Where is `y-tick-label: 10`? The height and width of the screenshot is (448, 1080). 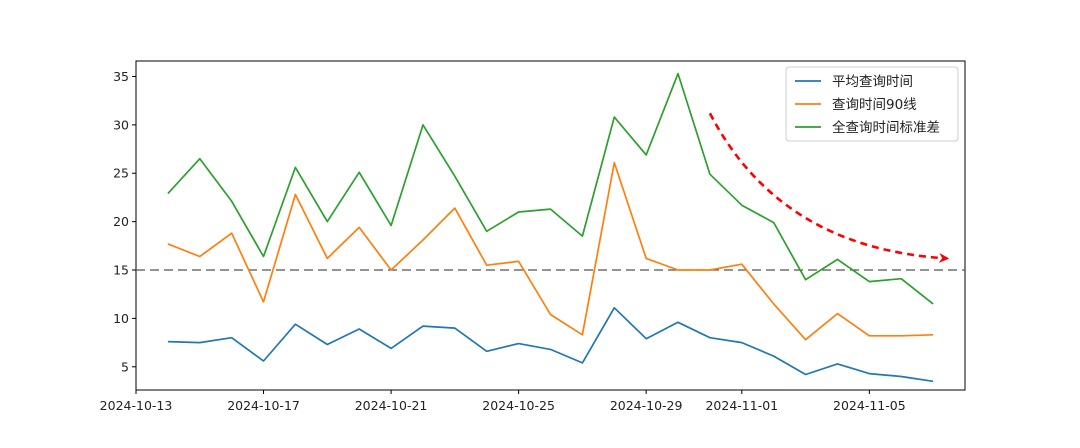
y-tick-label: 10 is located at coordinates (121, 318).